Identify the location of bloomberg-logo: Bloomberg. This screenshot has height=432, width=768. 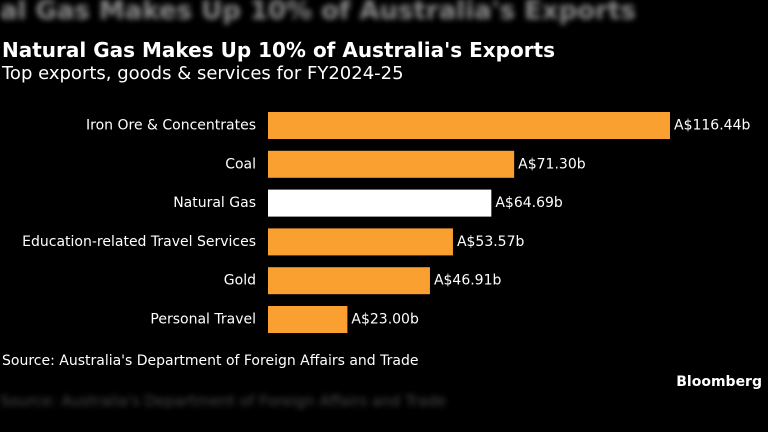
(719, 382).